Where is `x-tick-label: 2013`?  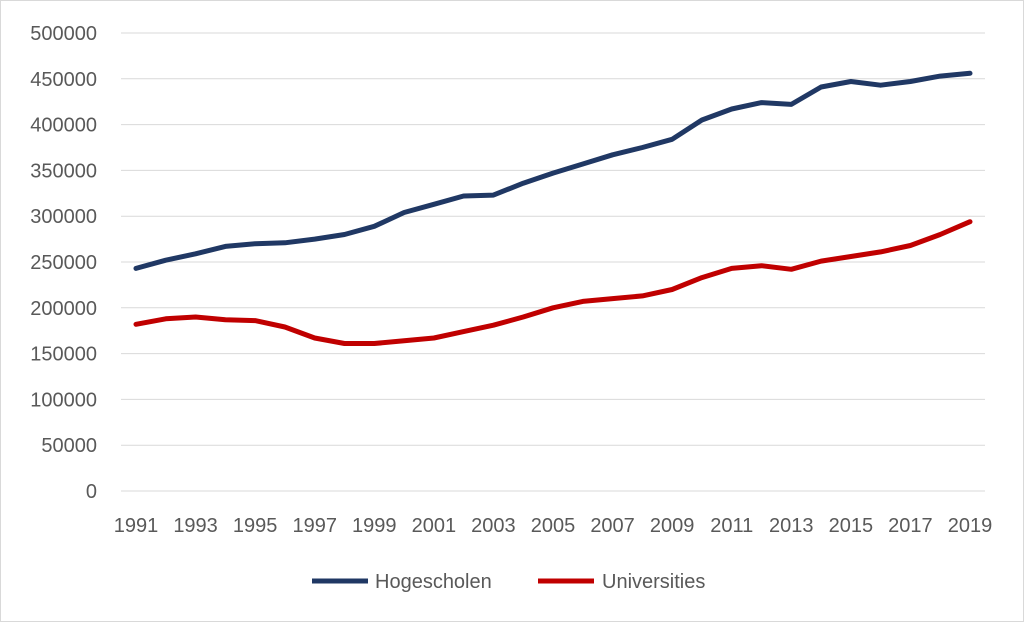
x-tick-label: 2013 is located at coordinates (791, 526).